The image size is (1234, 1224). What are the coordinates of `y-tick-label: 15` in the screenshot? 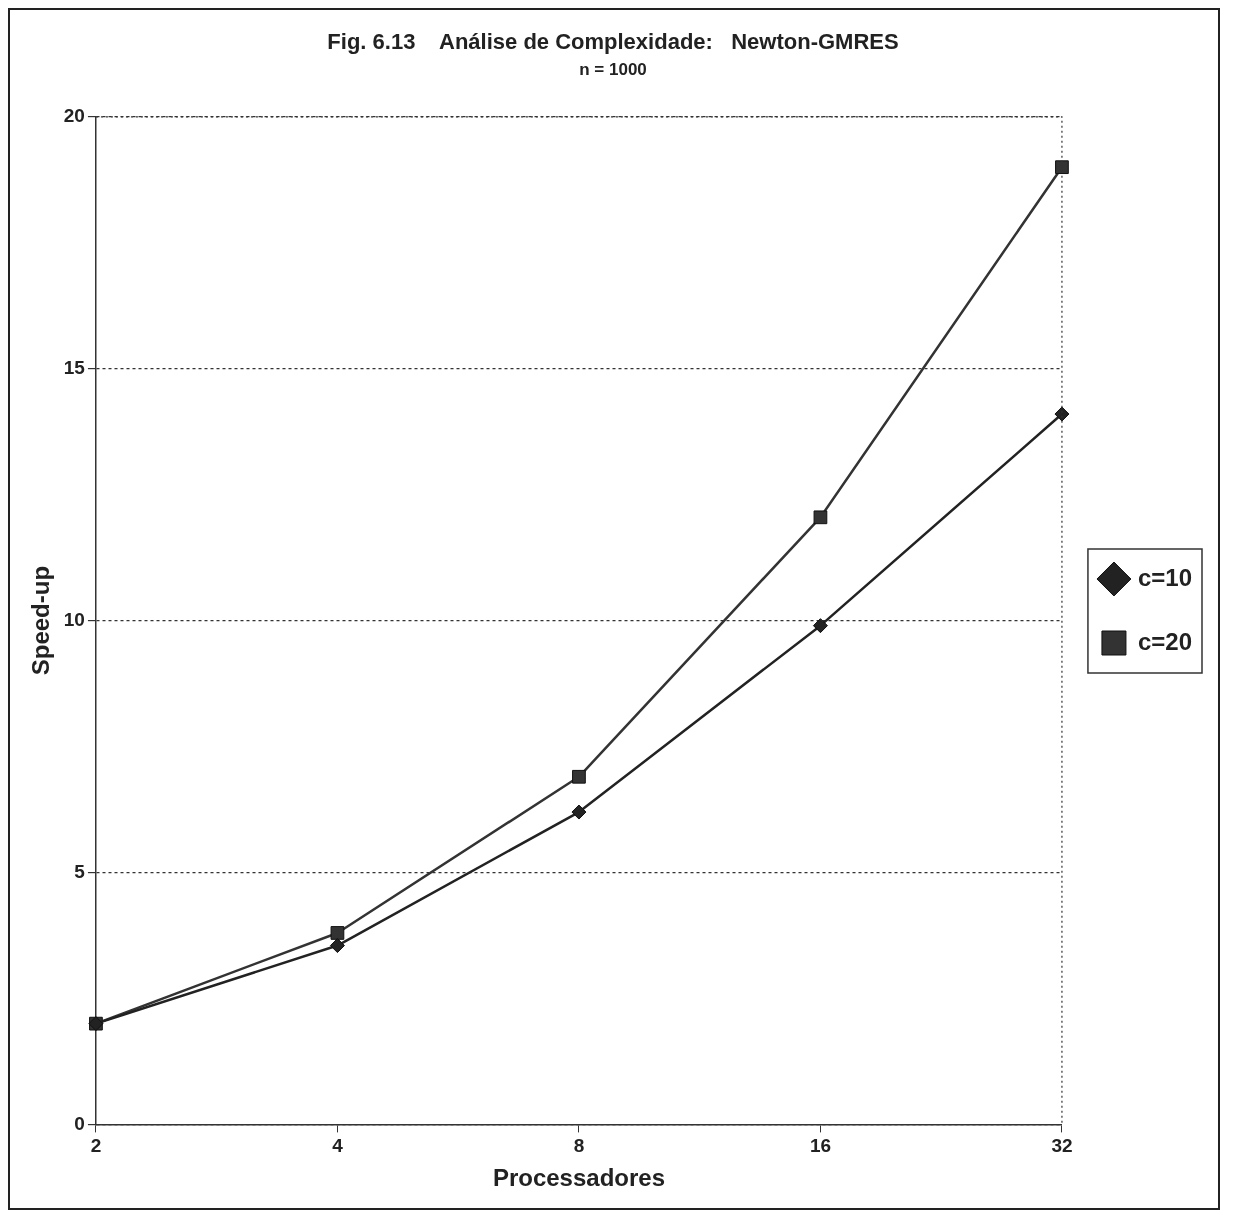 It's located at (74, 367).